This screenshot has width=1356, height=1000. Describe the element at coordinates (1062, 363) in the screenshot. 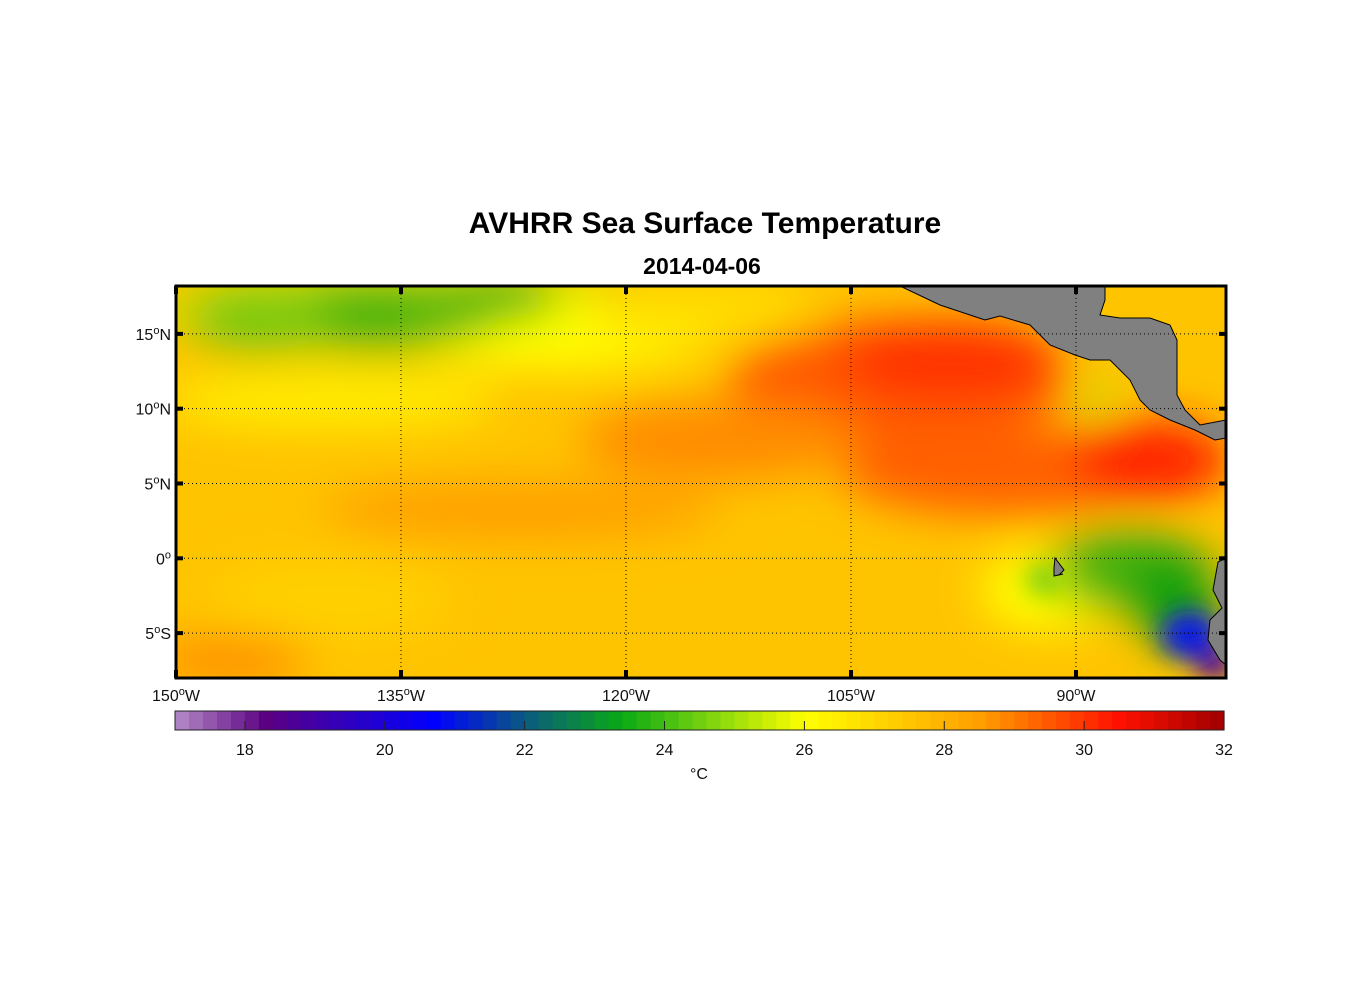

I see `land-central-america` at that location.